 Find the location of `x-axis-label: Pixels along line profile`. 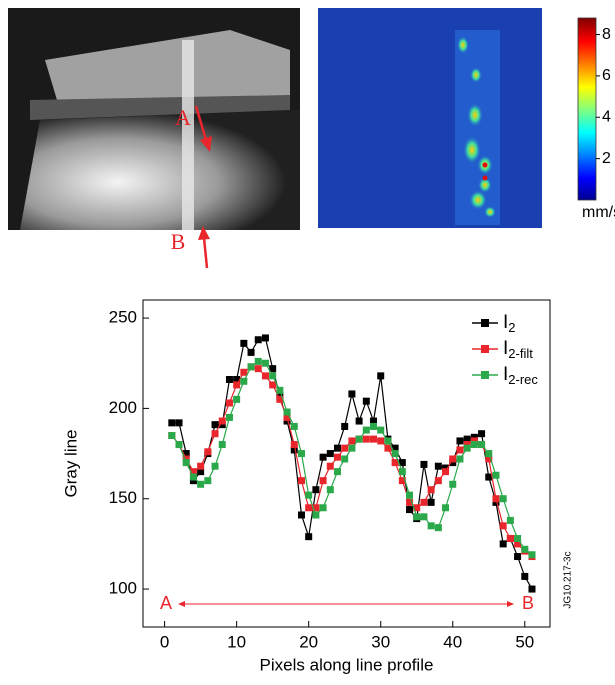

x-axis-label: Pixels along line profile is located at coordinates (347, 664).